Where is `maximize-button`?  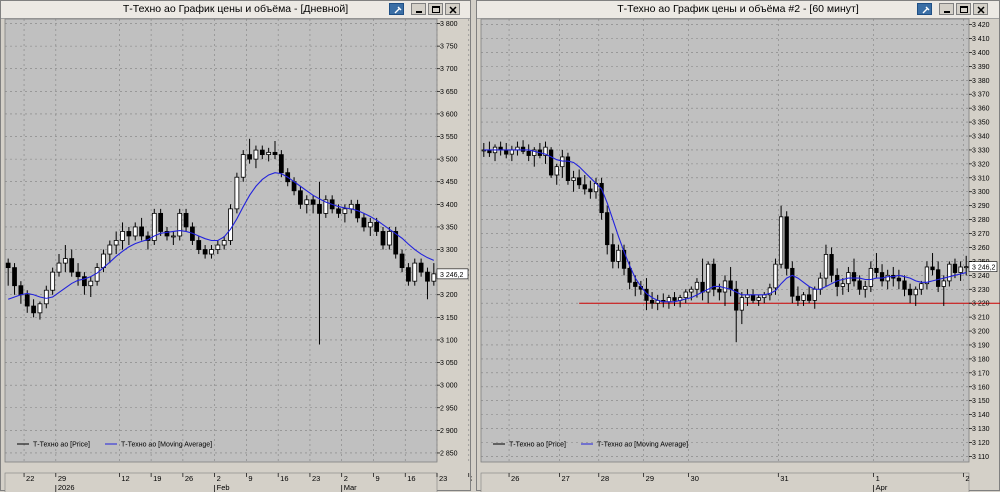
maximize-button is located at coordinates (435, 9).